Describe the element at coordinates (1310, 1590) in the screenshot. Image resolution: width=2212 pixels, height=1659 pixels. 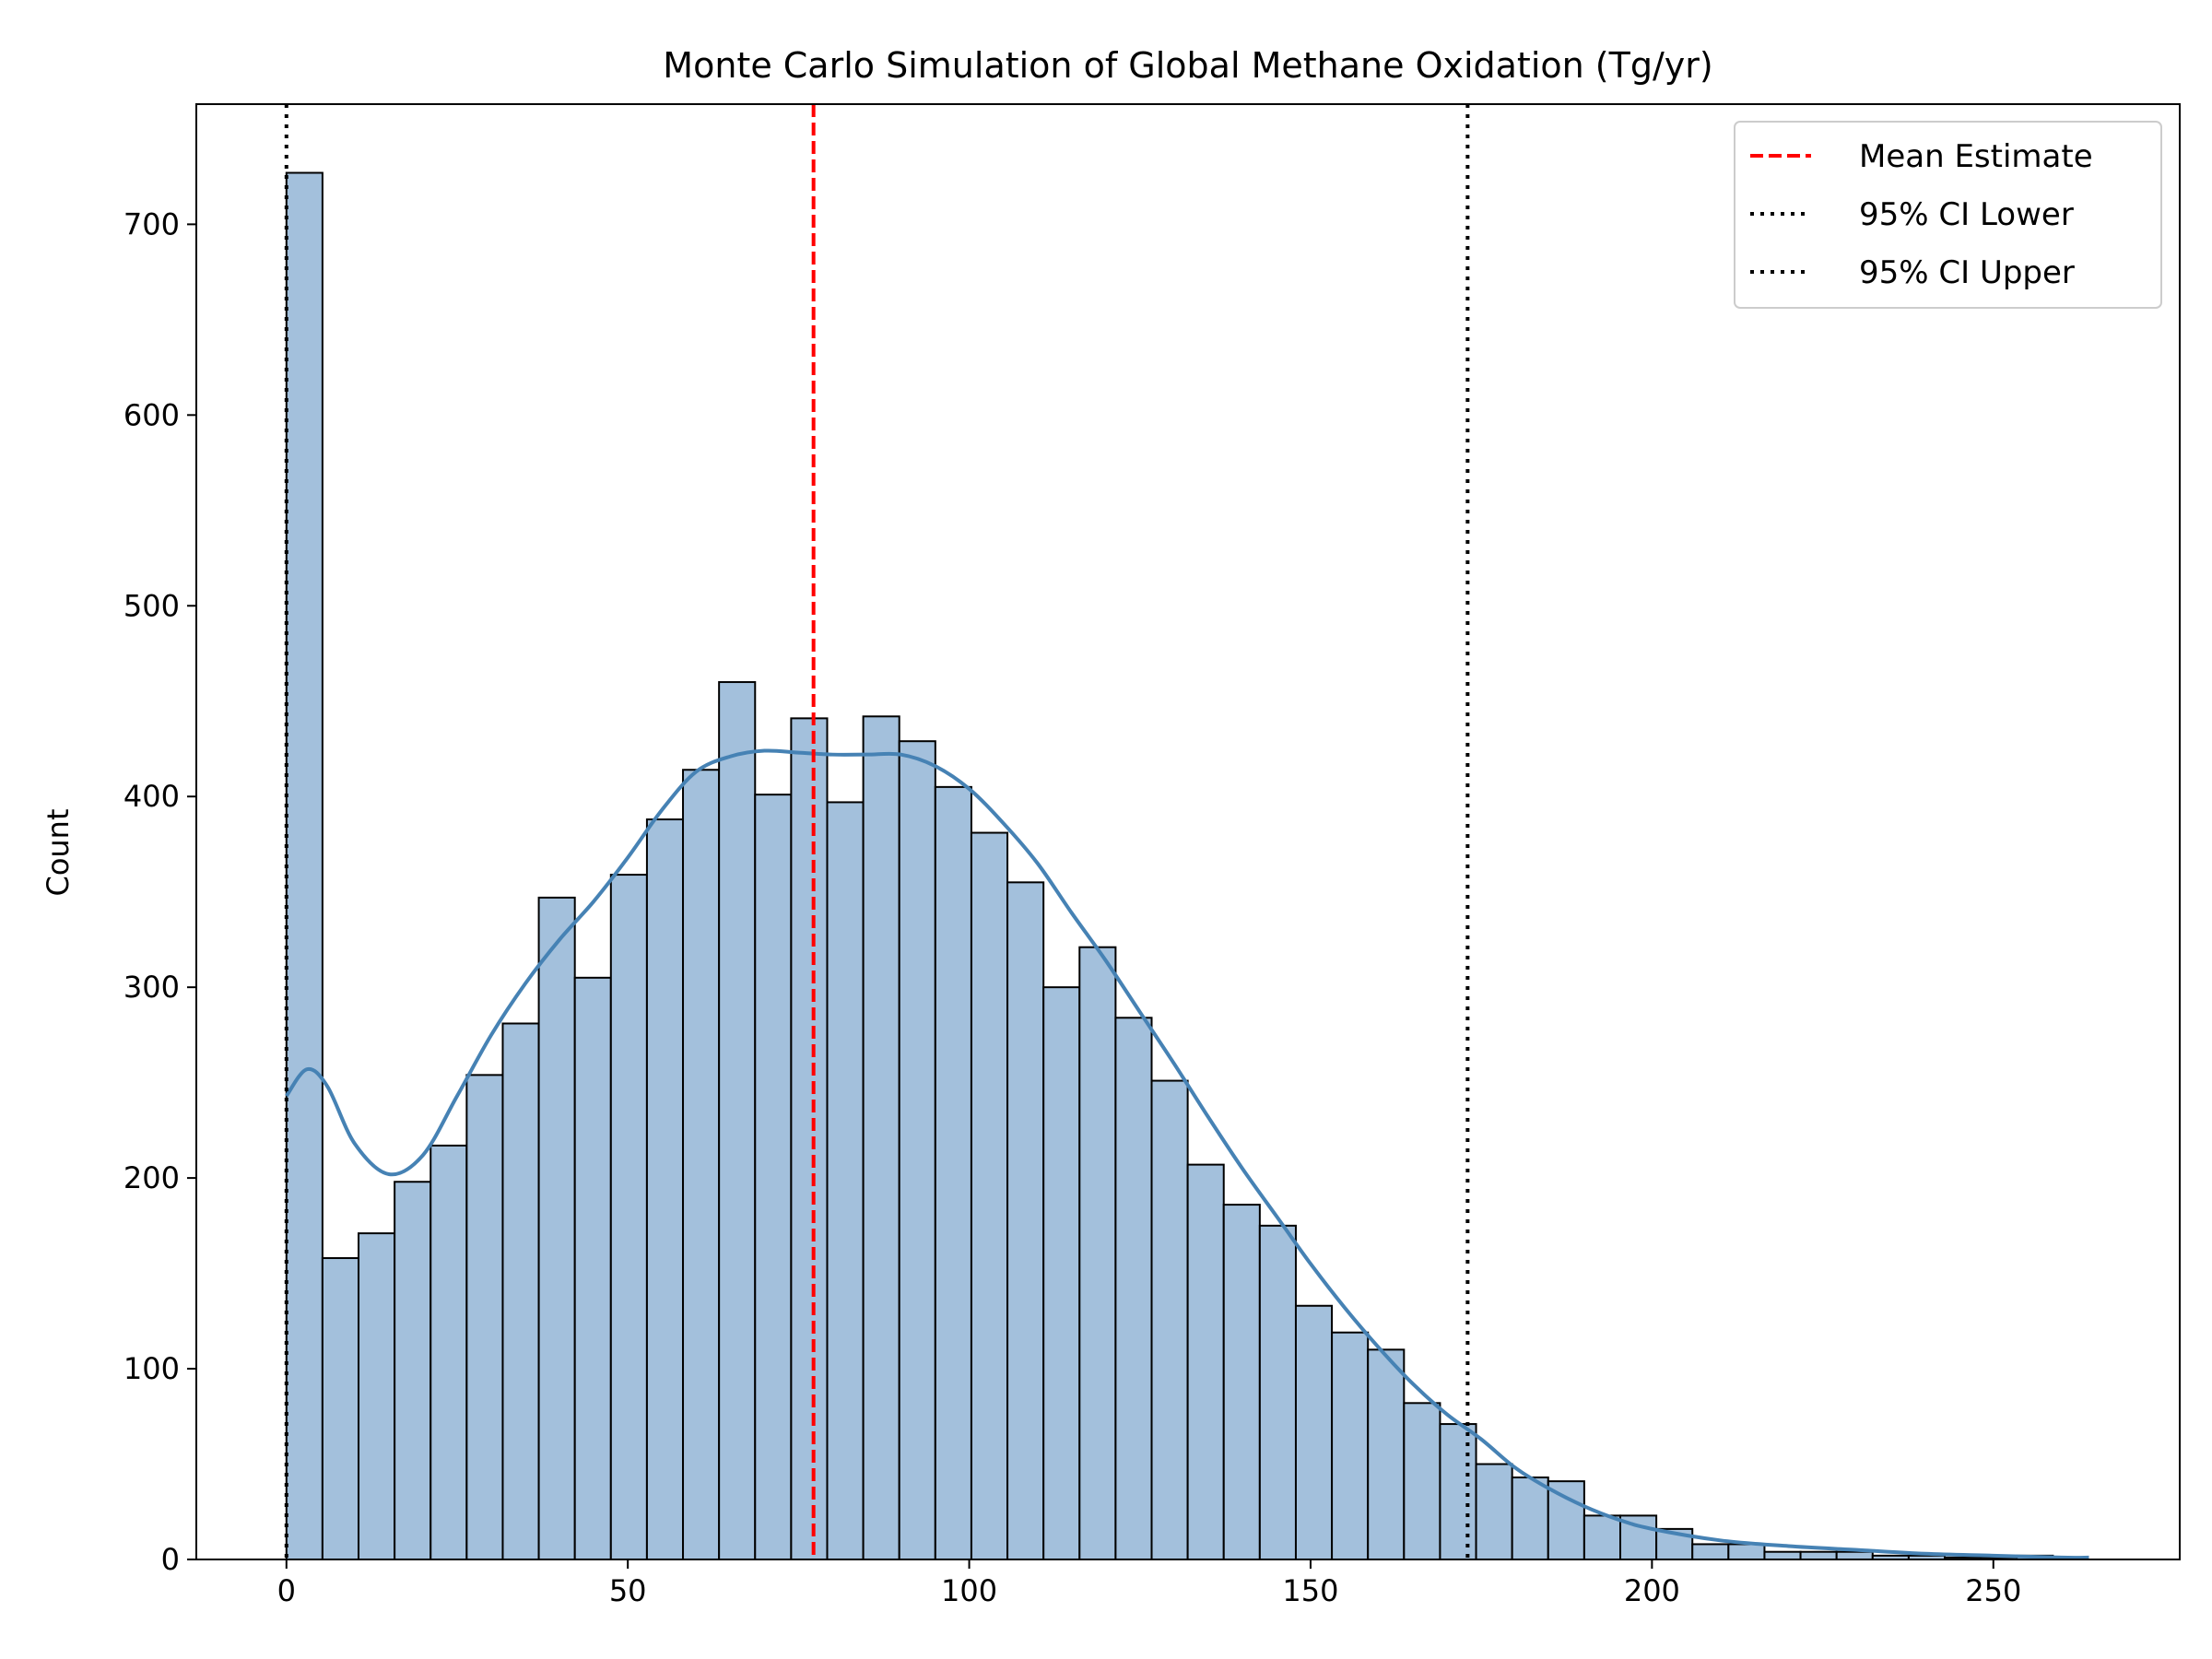
I see `x-tick-label: 150` at that location.